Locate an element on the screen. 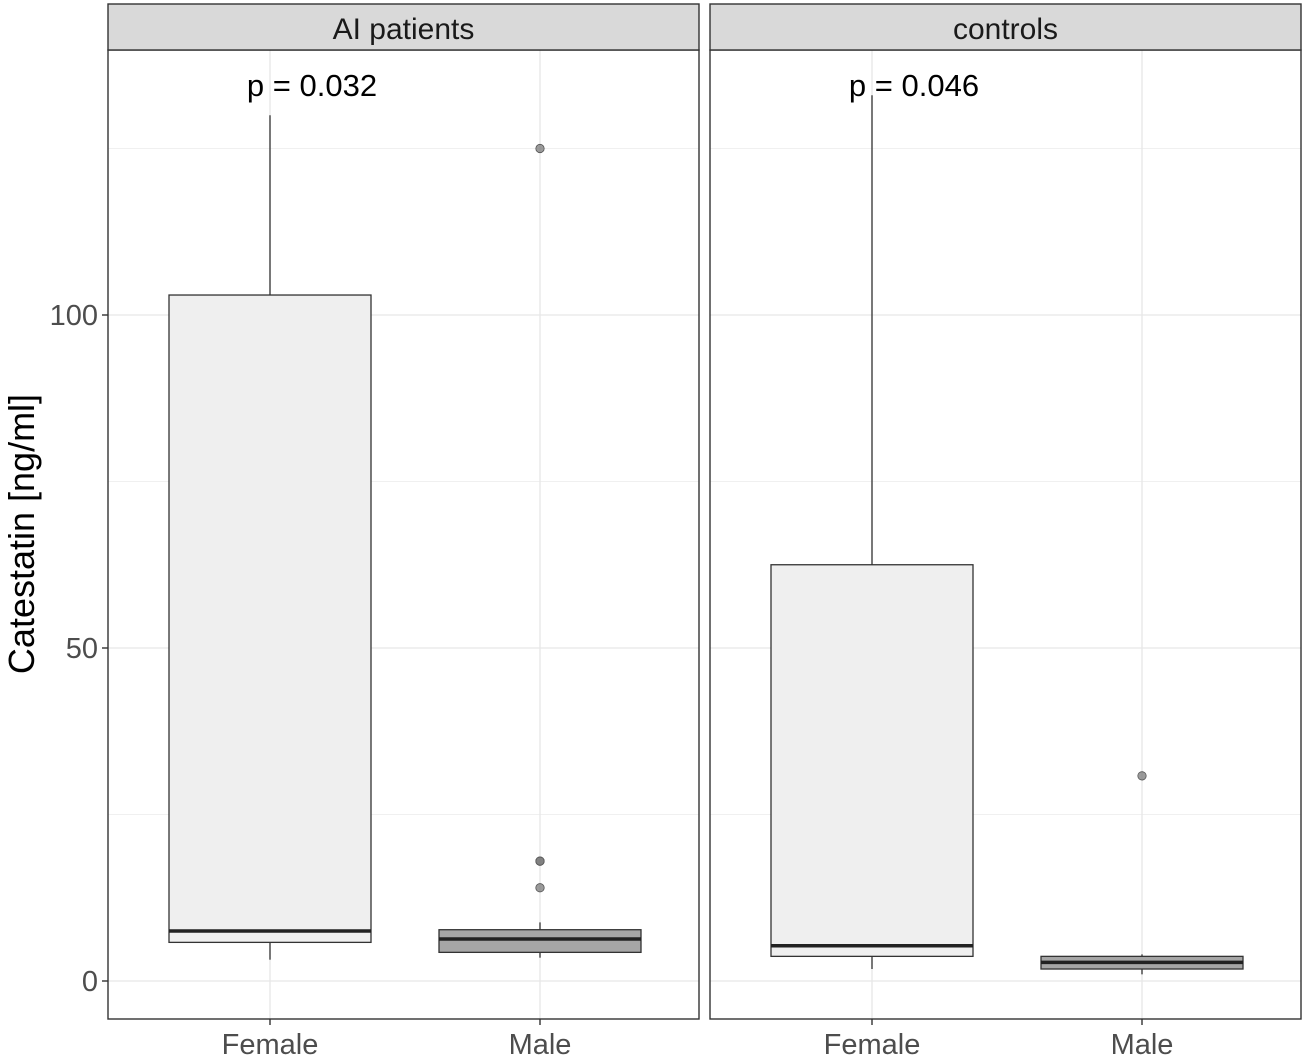 This screenshot has width=1305, height=1058. p-value-label: p = 0.046 is located at coordinates (914, 85).